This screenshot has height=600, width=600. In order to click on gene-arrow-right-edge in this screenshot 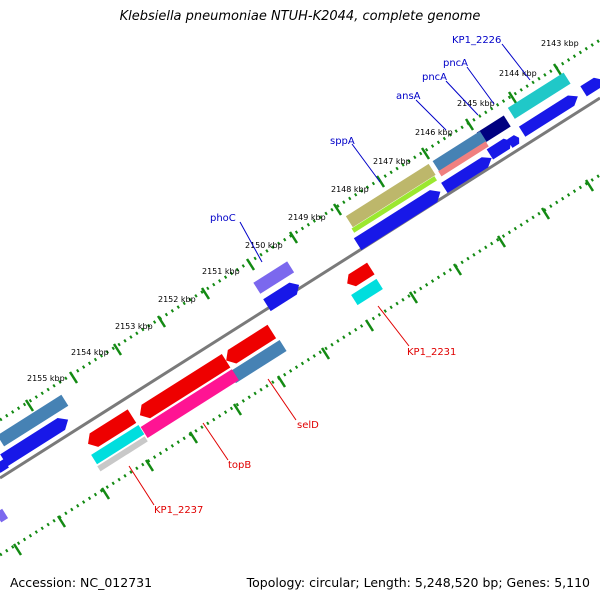, I will do `click(590, 86)`.